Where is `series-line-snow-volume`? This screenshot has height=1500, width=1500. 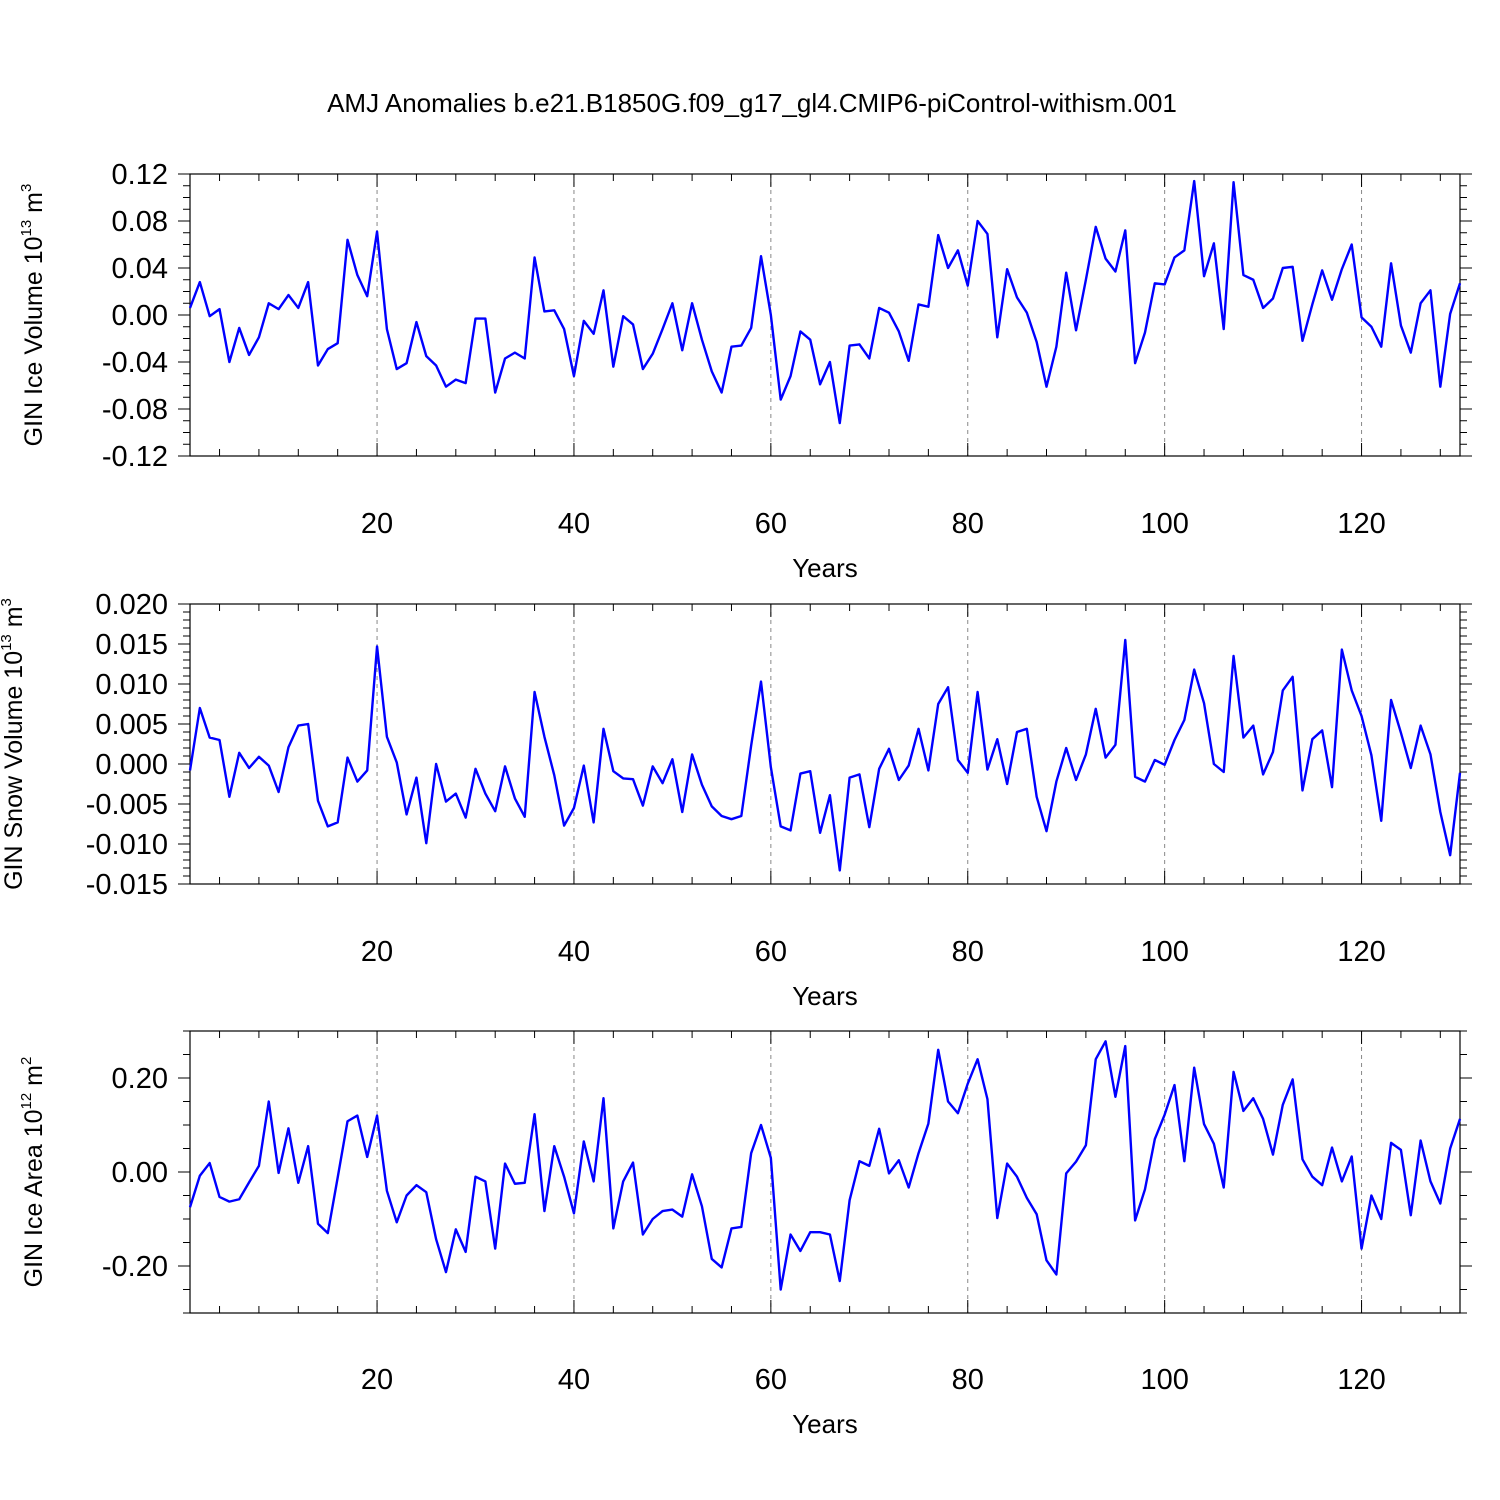 series-line-snow-volume is located at coordinates (825, 755).